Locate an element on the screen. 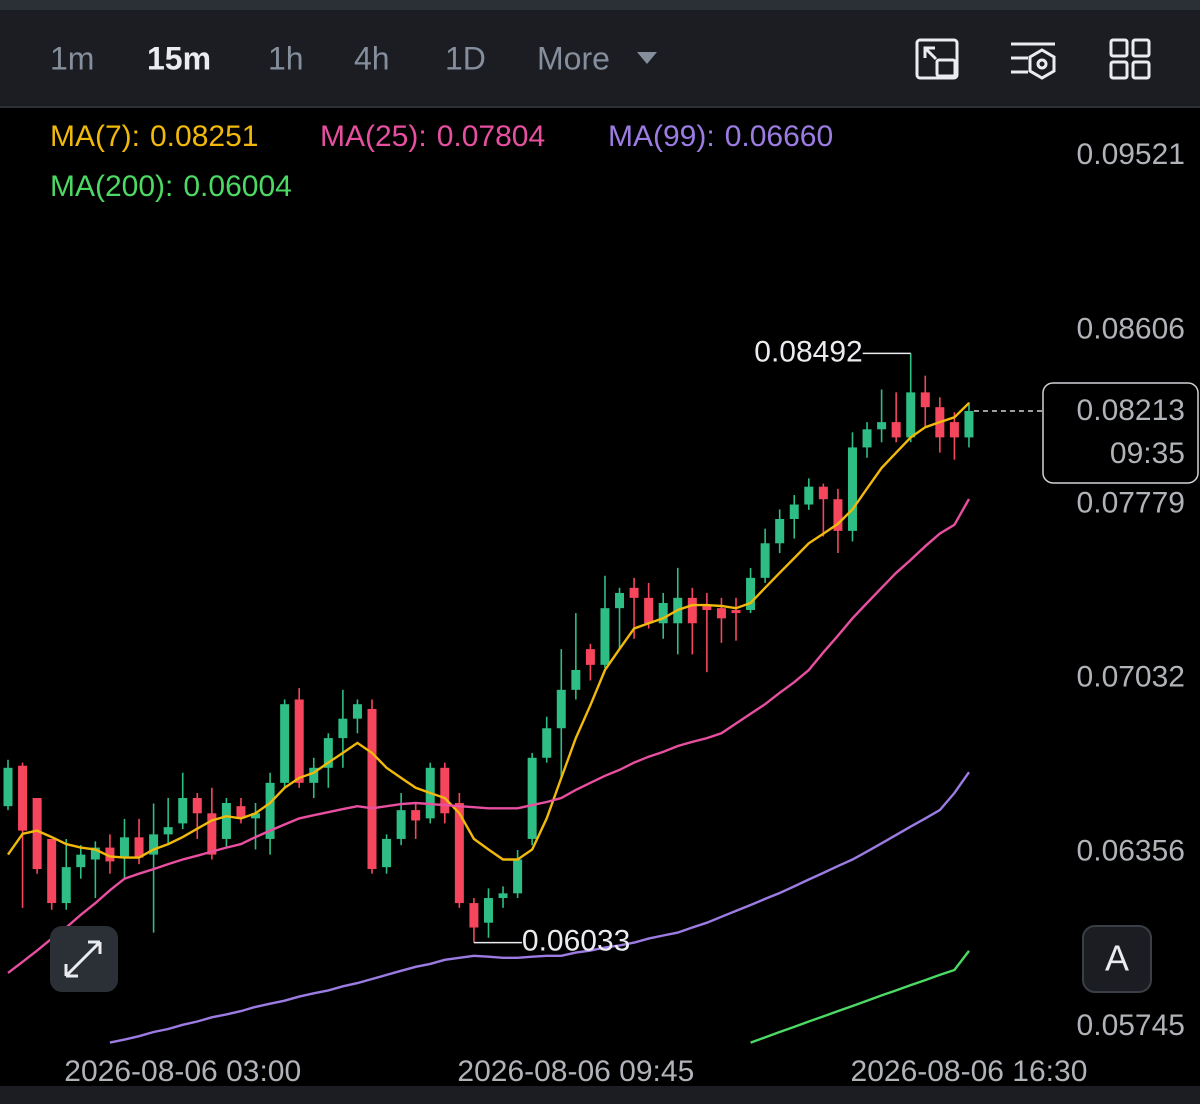  last-price-box is located at coordinates (1120, 433).